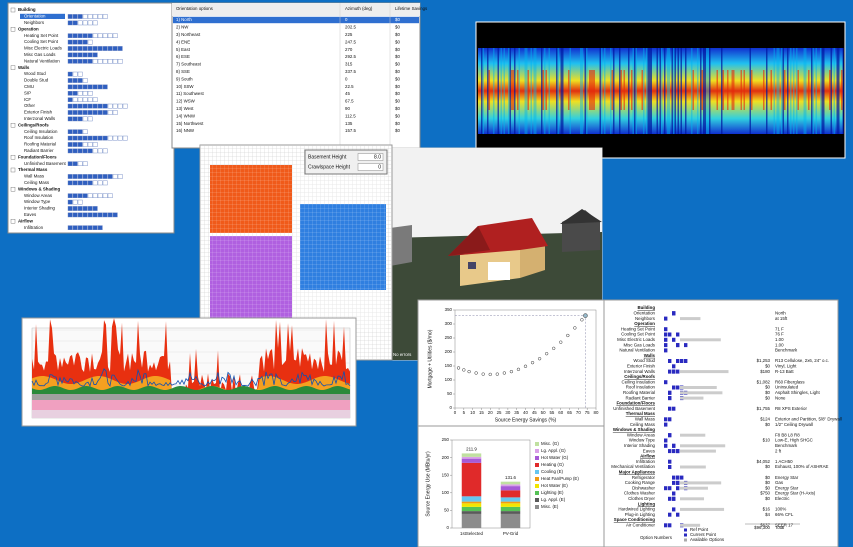 This screenshot has height=547, width=853. Describe the element at coordinates (183, 41) in the screenshot. I see `table-cell: 4) ENE` at that location.